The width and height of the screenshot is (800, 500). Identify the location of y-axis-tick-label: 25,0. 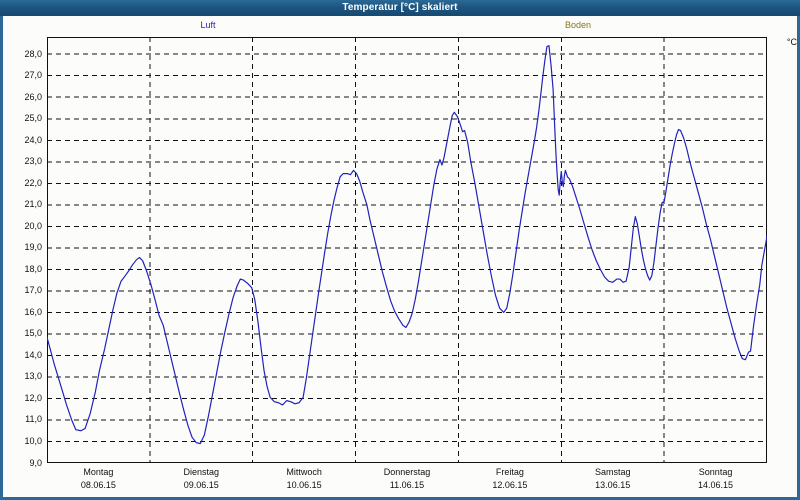
(33, 118).